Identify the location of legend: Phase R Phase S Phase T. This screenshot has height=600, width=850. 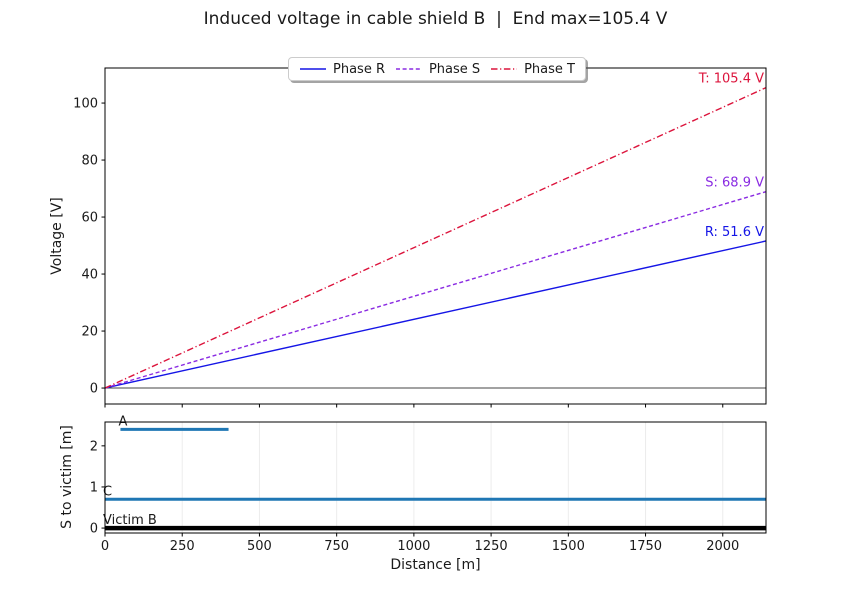
(437, 69).